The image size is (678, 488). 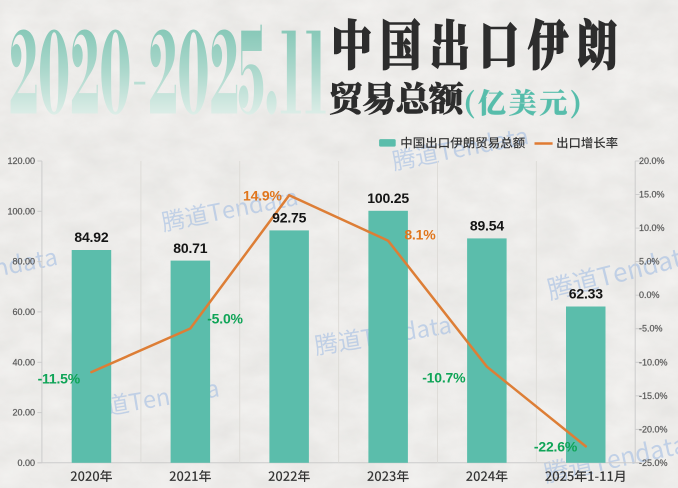 What do you see at coordinates (652, 228) in the screenshot?
I see `svg-text: 10.0%` at bounding box center [652, 228].